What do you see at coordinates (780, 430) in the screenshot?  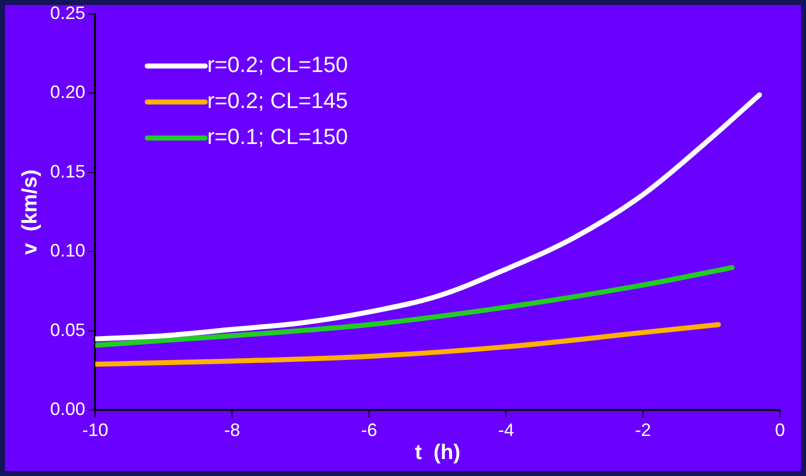 I see `x-tick-label: 0` at bounding box center [780, 430].